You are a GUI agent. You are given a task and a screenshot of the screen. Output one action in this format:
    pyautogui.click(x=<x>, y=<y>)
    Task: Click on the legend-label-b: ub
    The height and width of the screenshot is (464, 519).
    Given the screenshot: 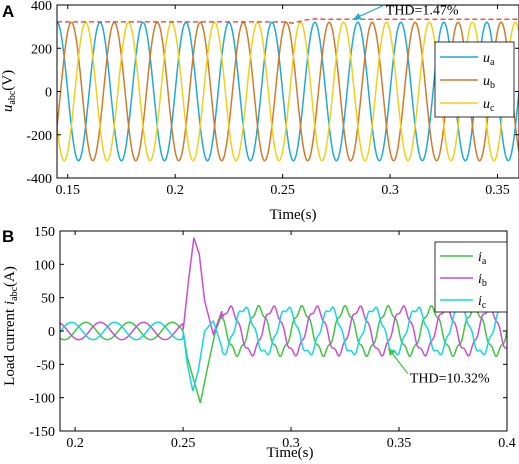 What is the action you would take?
    pyautogui.click(x=489, y=82)
    